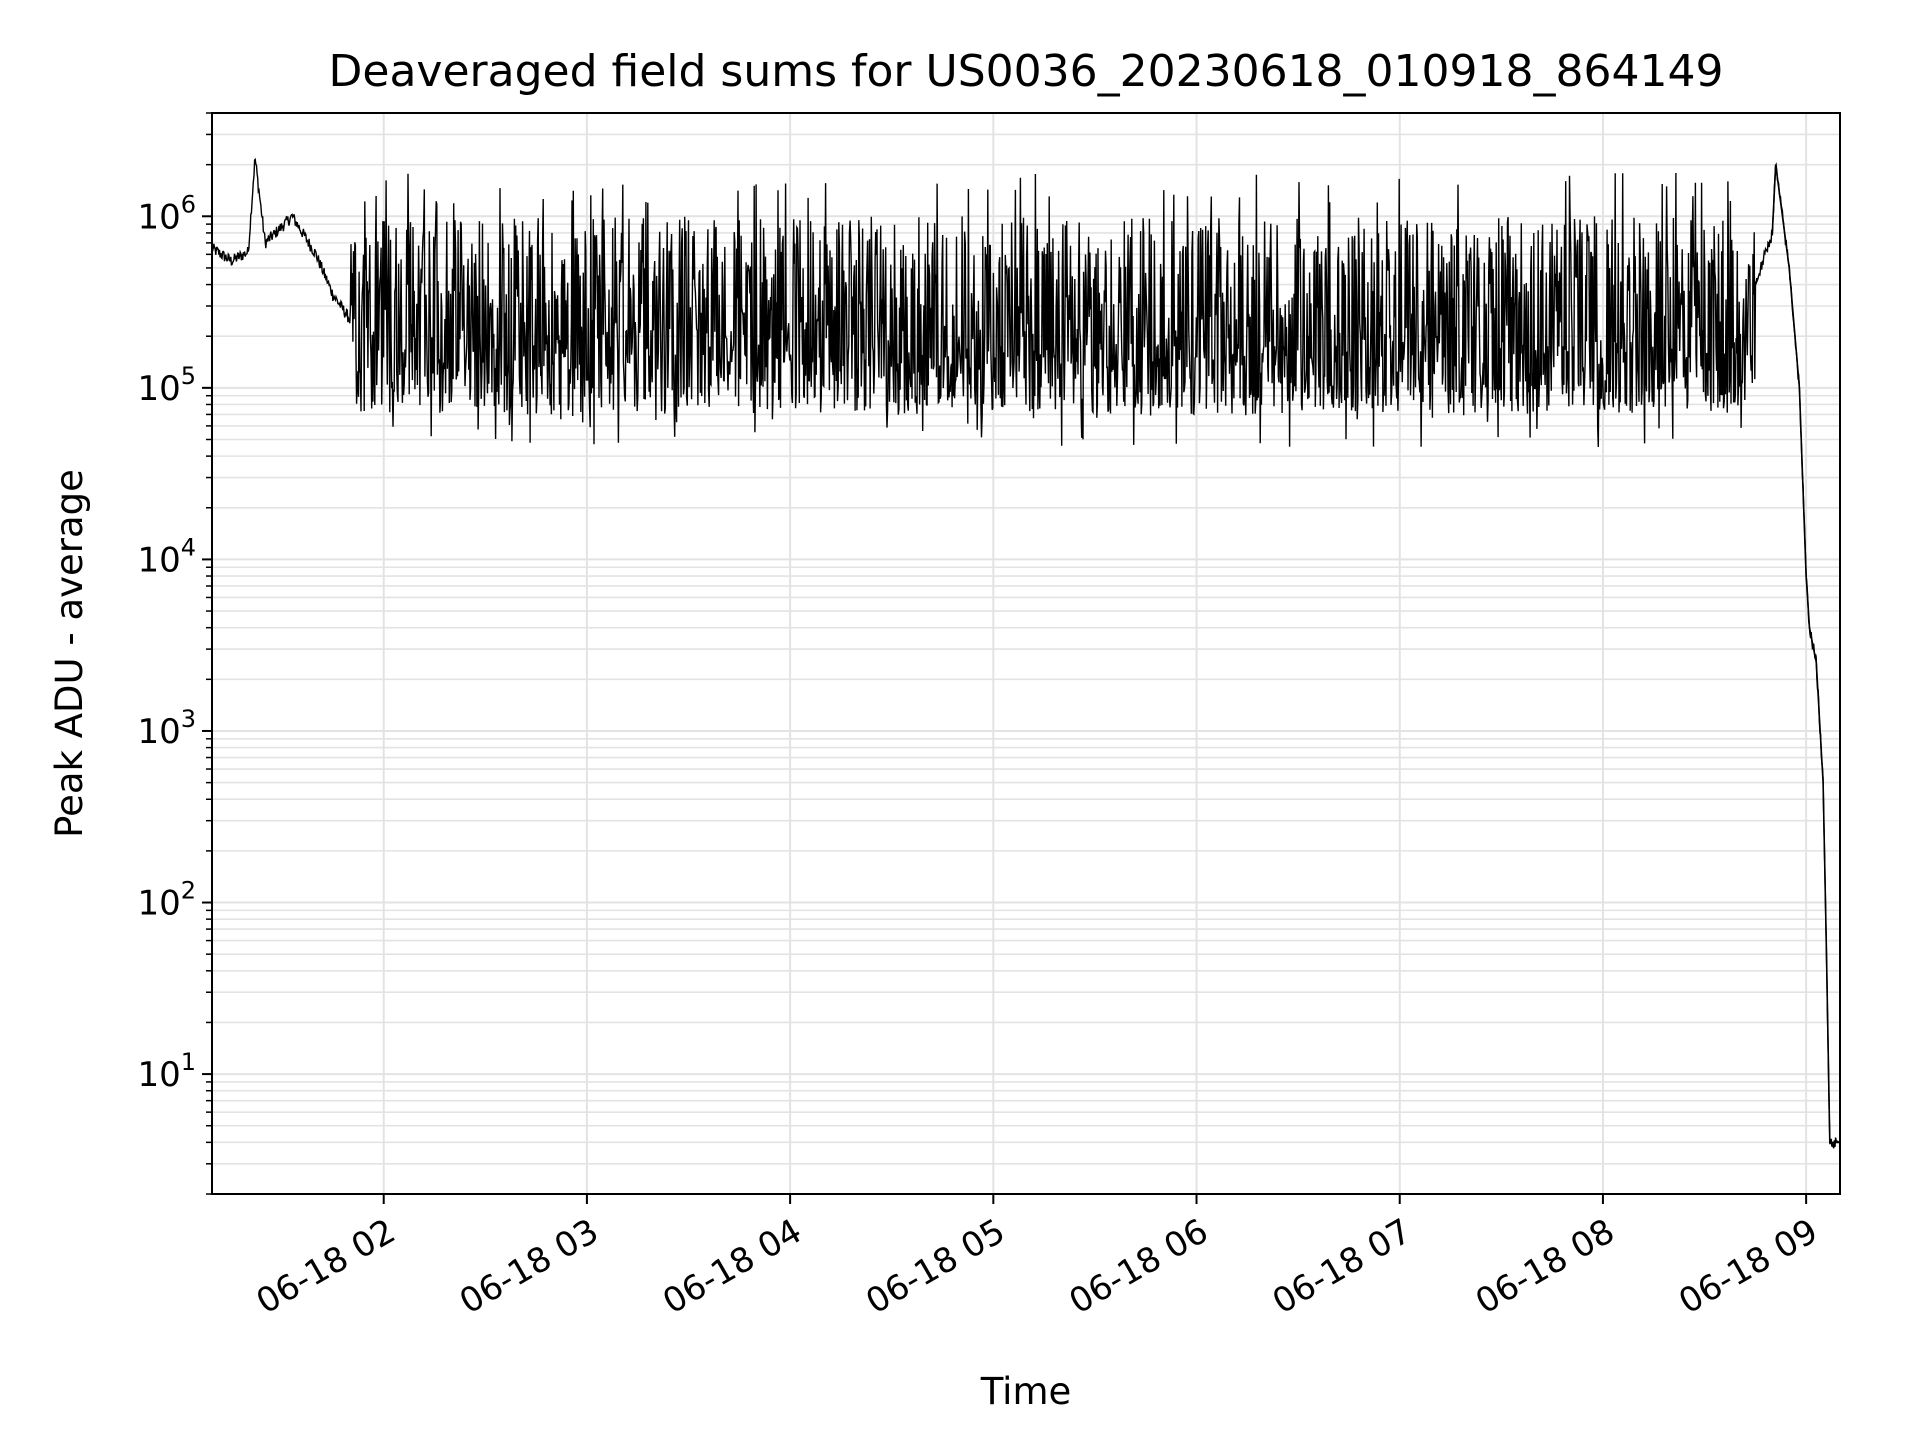 This screenshot has height=1440, width=1920. What do you see at coordinates (69, 653) in the screenshot?
I see `y-axis-label: Peak ADU - average` at bounding box center [69, 653].